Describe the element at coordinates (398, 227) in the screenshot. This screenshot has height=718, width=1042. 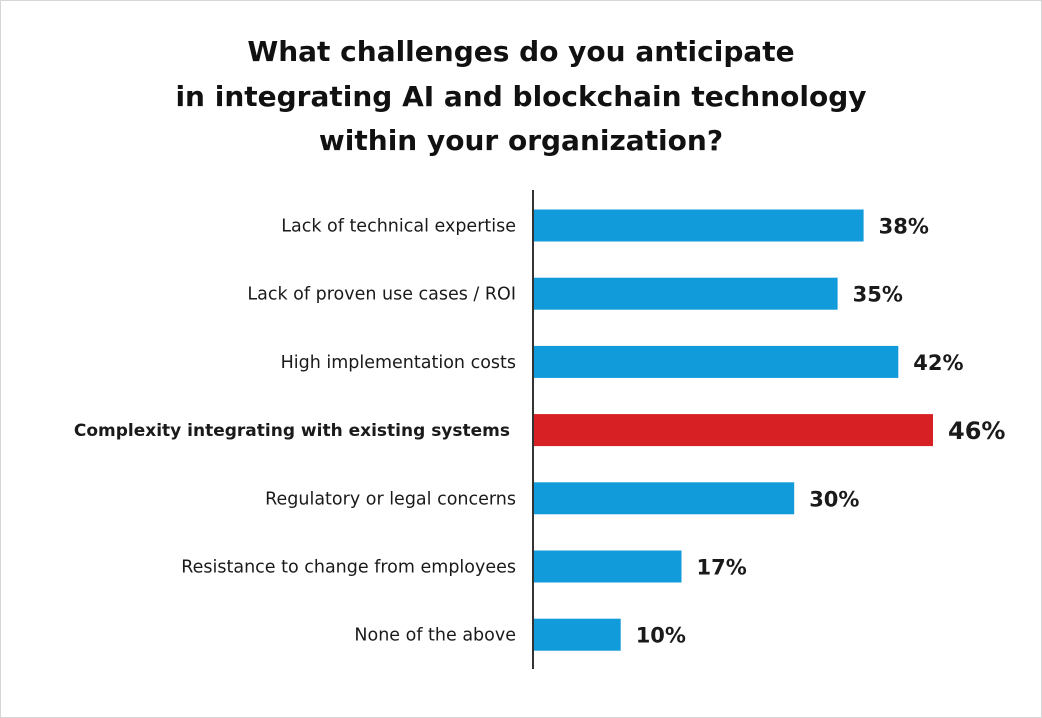
I see `category-label-lack-of-technical-expertise: Lack of technical expertise` at that location.